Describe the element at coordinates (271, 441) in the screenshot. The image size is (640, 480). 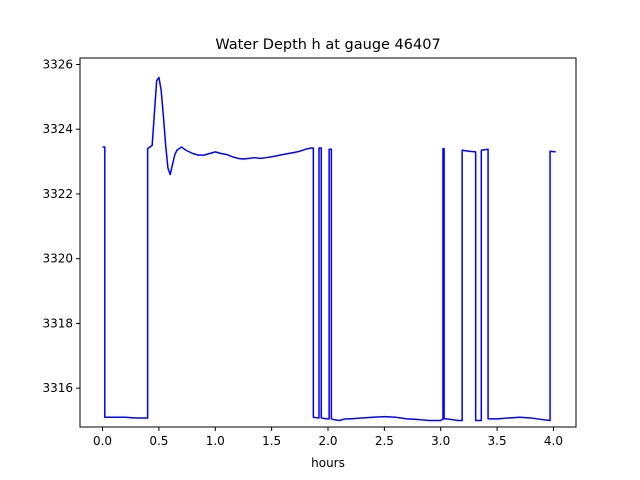
I see `x-tick-label: 1.5` at that location.